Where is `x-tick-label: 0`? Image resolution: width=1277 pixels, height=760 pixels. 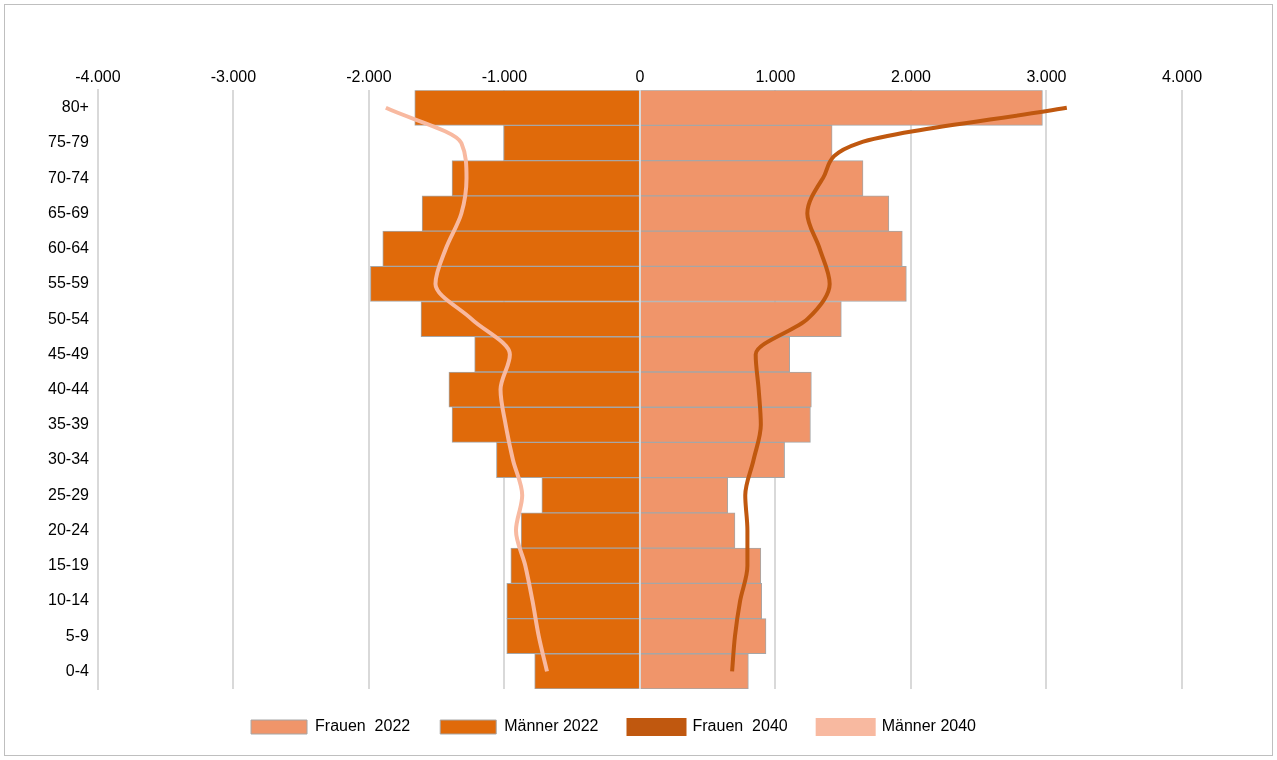 x-tick-label: 0 is located at coordinates (640, 77).